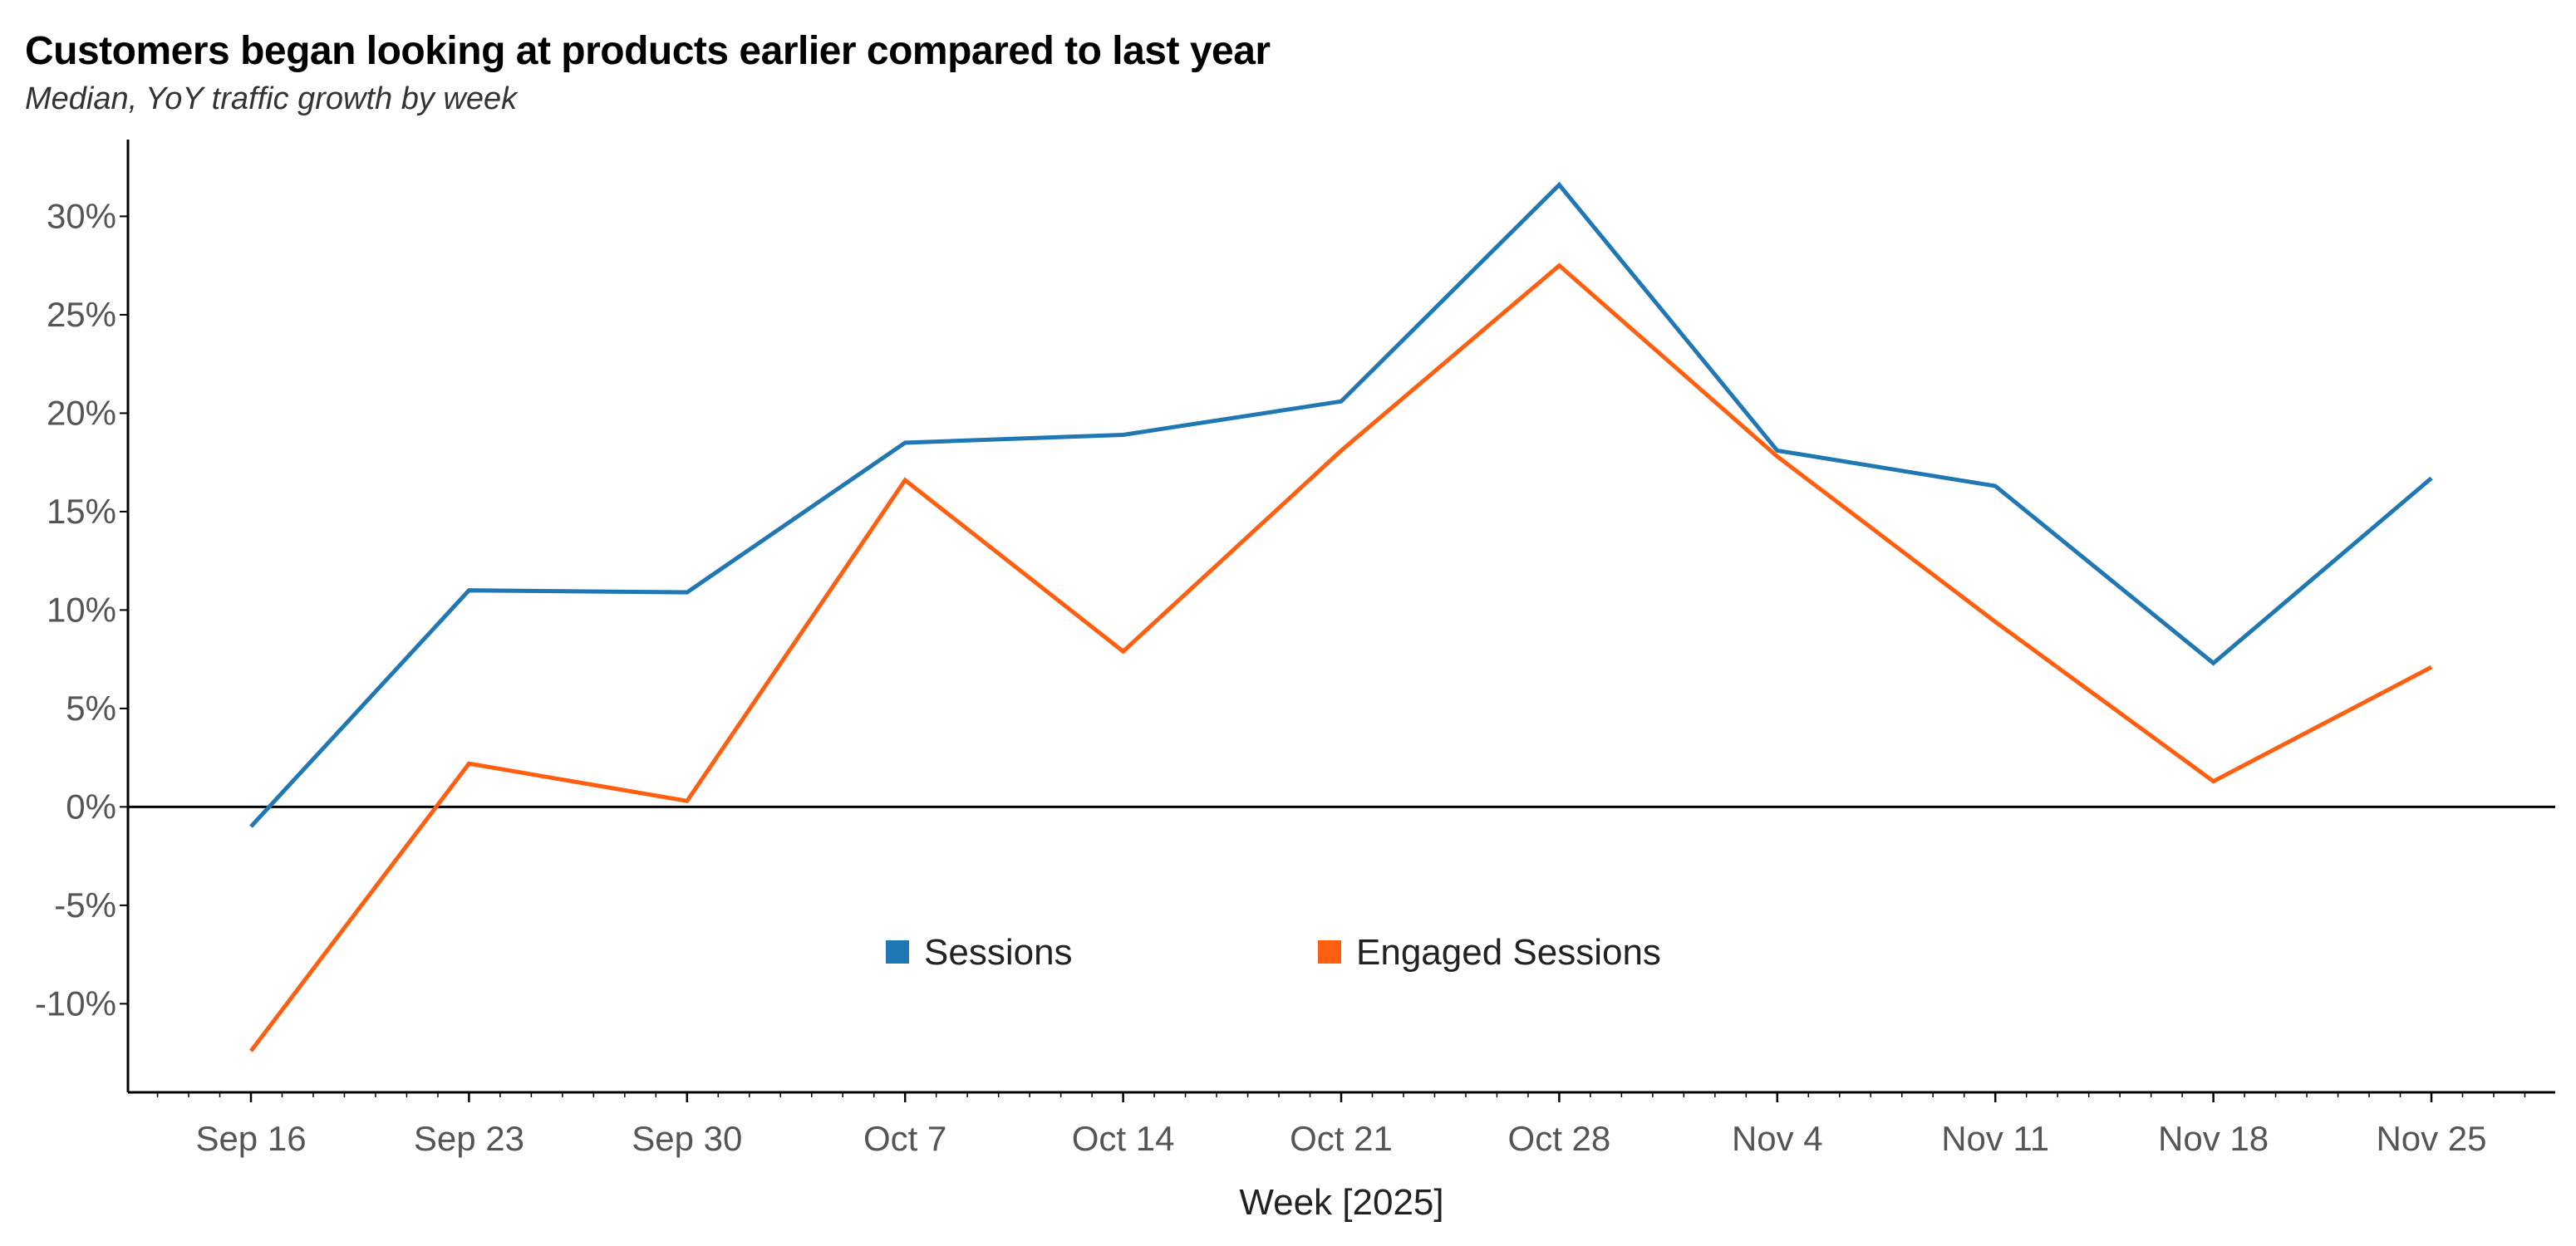 The width and height of the screenshot is (2576, 1246). What do you see at coordinates (1341, 1138) in the screenshot?
I see `x-tick-label: Oct 21` at bounding box center [1341, 1138].